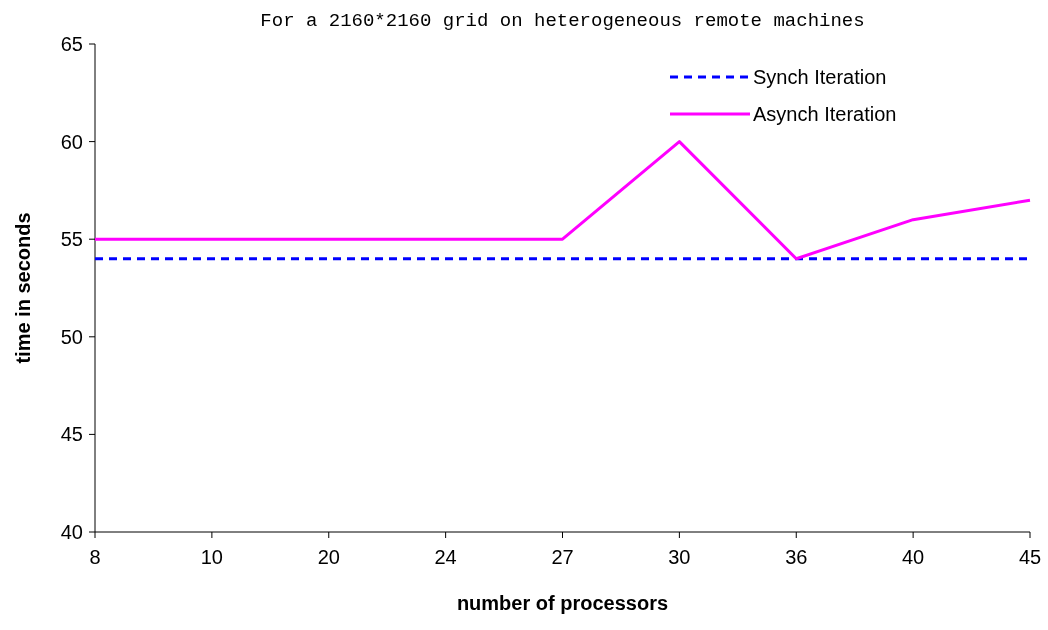  What do you see at coordinates (71, 44) in the screenshot?
I see `y-tick-label: 65` at bounding box center [71, 44].